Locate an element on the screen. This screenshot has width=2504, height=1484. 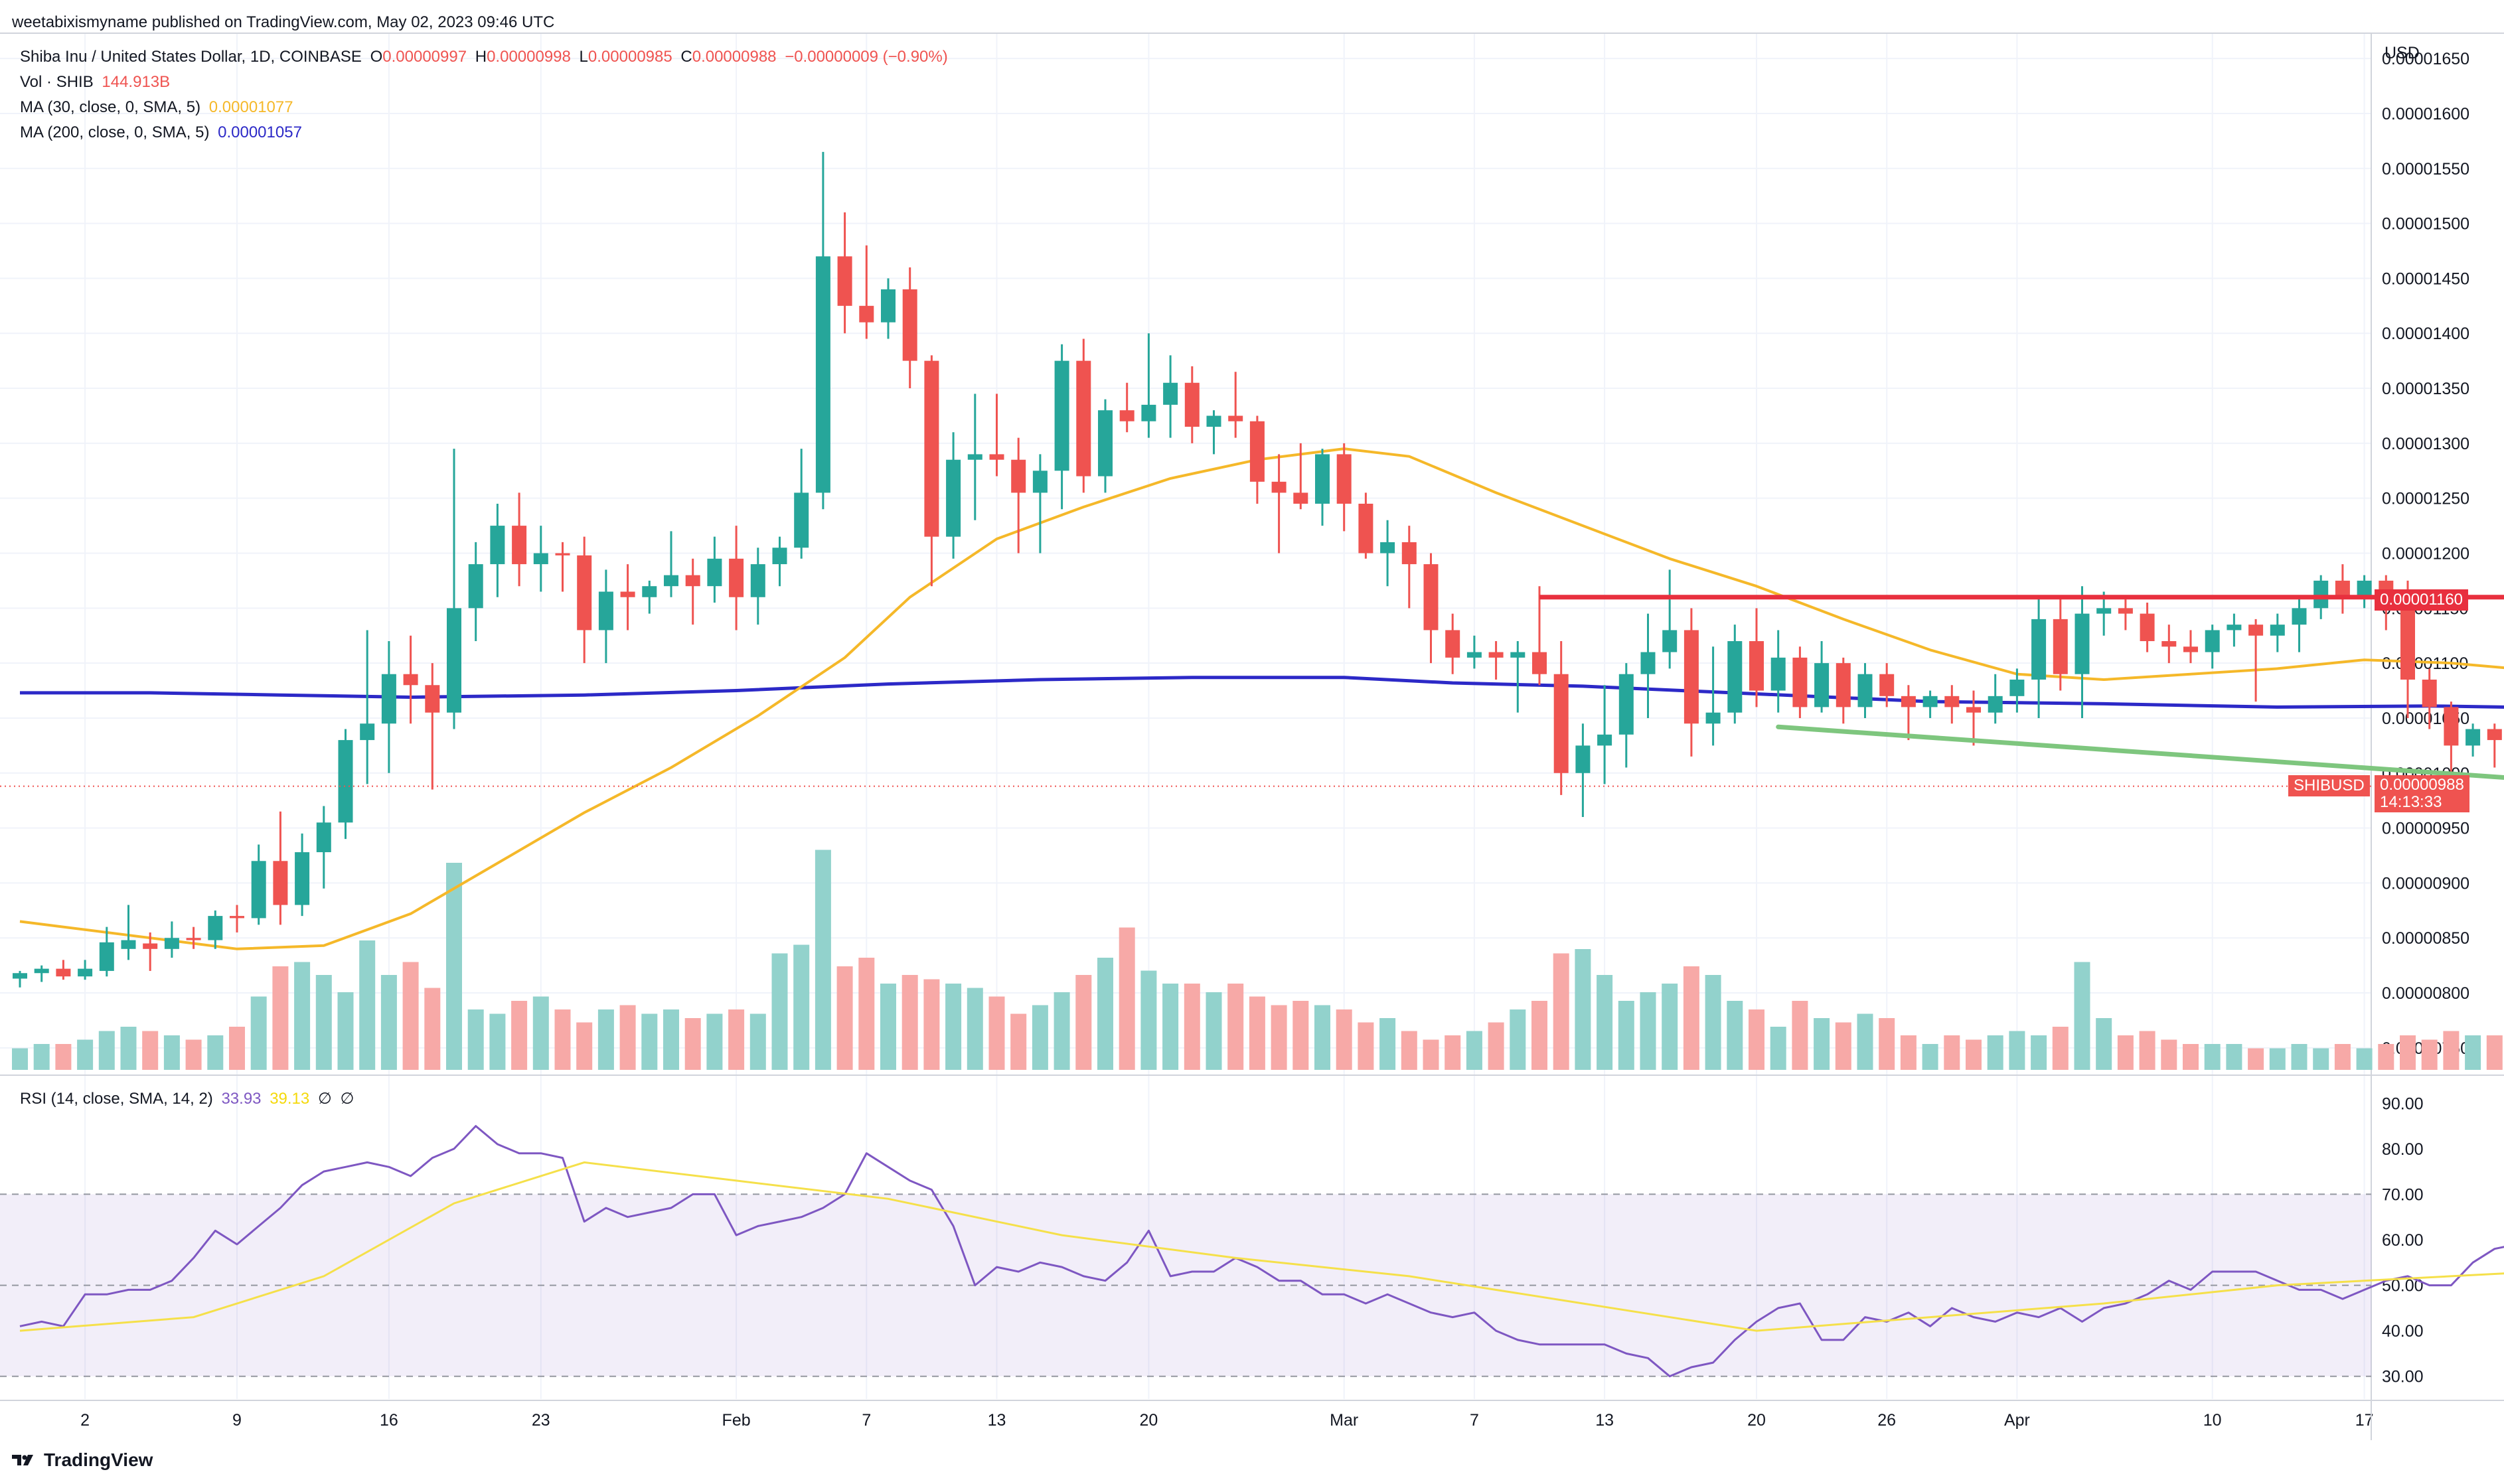
rsi-tick-label: 60.00 is located at coordinates (2403, 1240).